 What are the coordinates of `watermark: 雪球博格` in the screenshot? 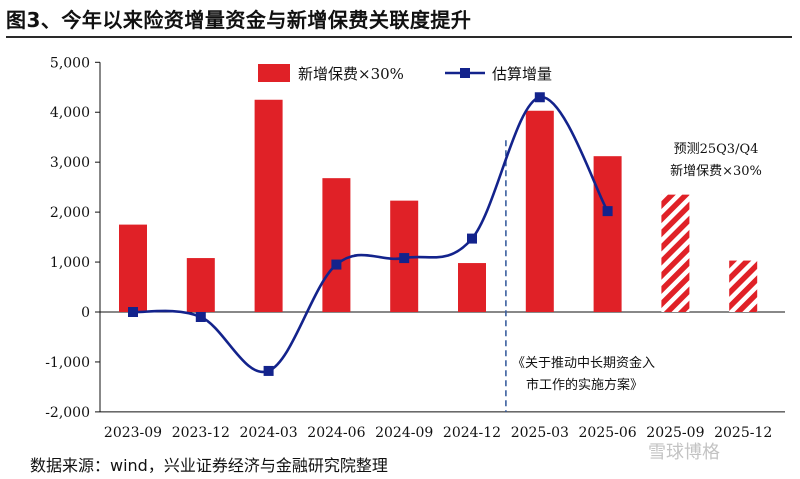 It's located at (684, 452).